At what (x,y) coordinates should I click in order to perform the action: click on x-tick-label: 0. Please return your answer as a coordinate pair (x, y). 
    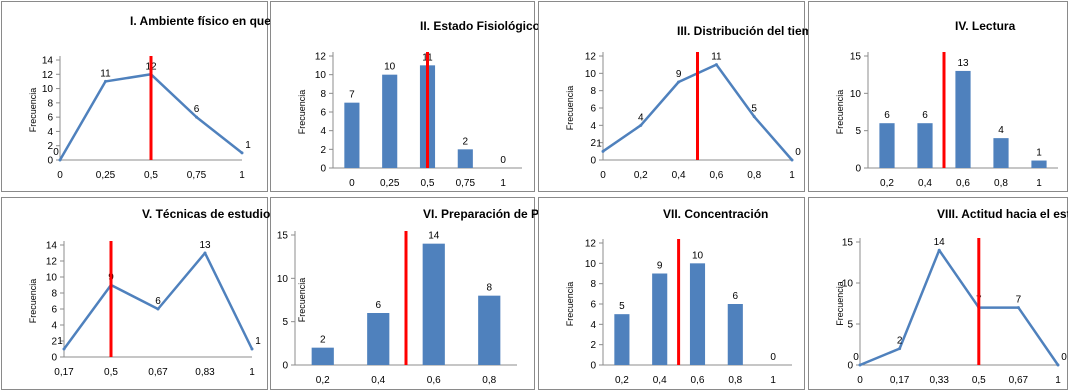
    Looking at the image, I should click on (860, 380).